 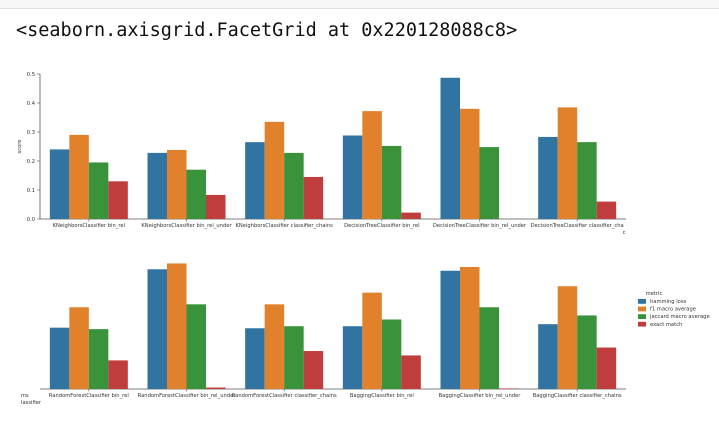 What do you see at coordinates (31, 403) in the screenshot?
I see `clipped-tick-label: lassifier` at bounding box center [31, 403].